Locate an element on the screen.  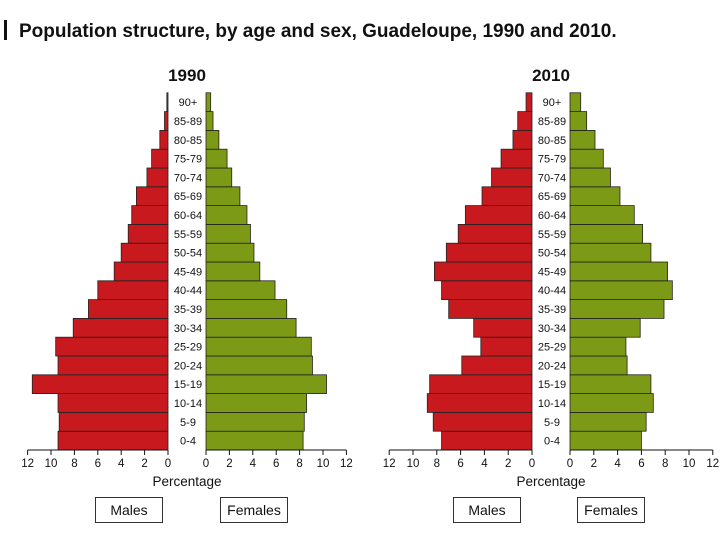
legend-males-label: Males is located at coordinates (129, 510).